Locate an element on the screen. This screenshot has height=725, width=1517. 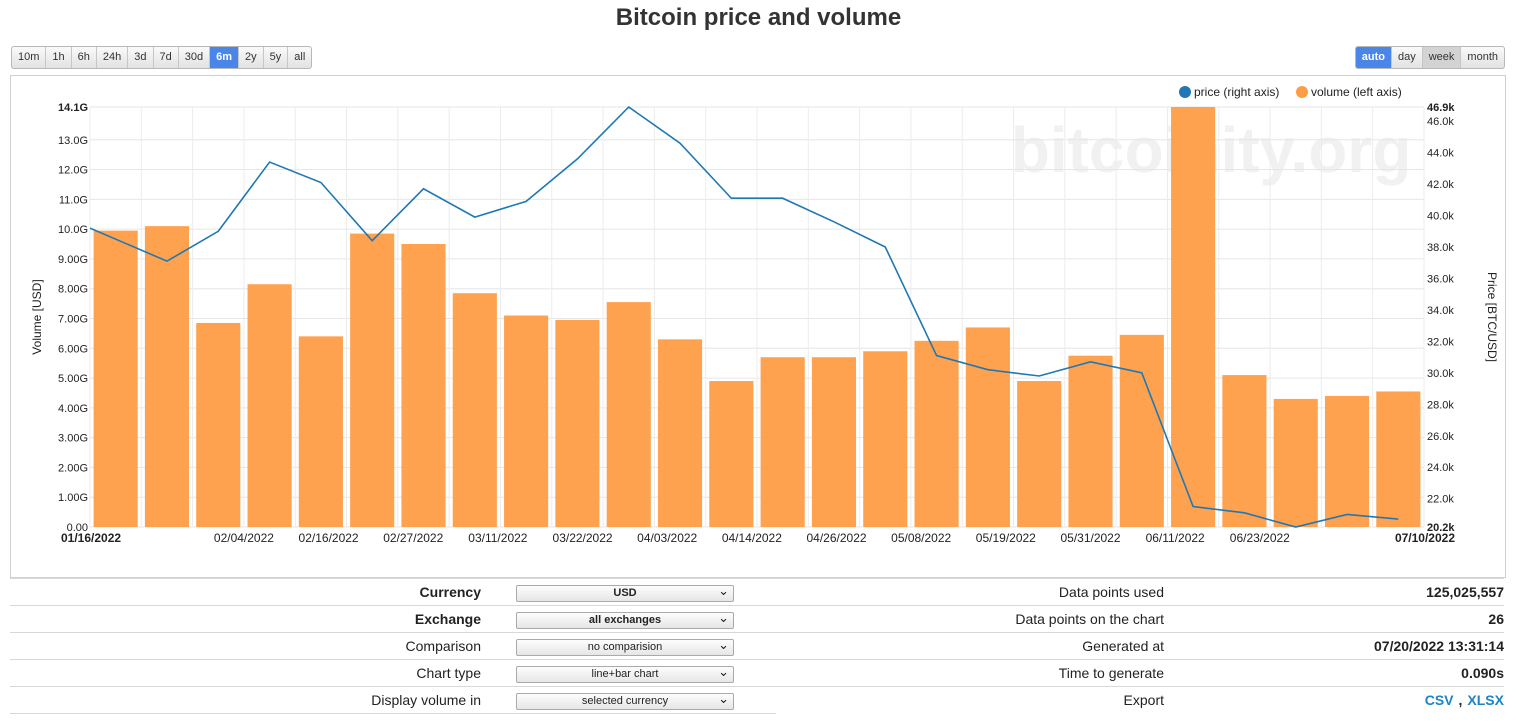
right-axis-tick-label: 20.2k is located at coordinates (1441, 528).